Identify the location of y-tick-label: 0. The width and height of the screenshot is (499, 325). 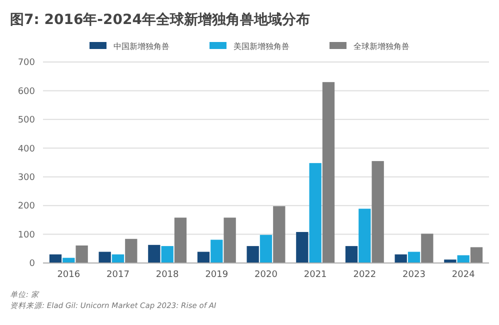
(32, 264).